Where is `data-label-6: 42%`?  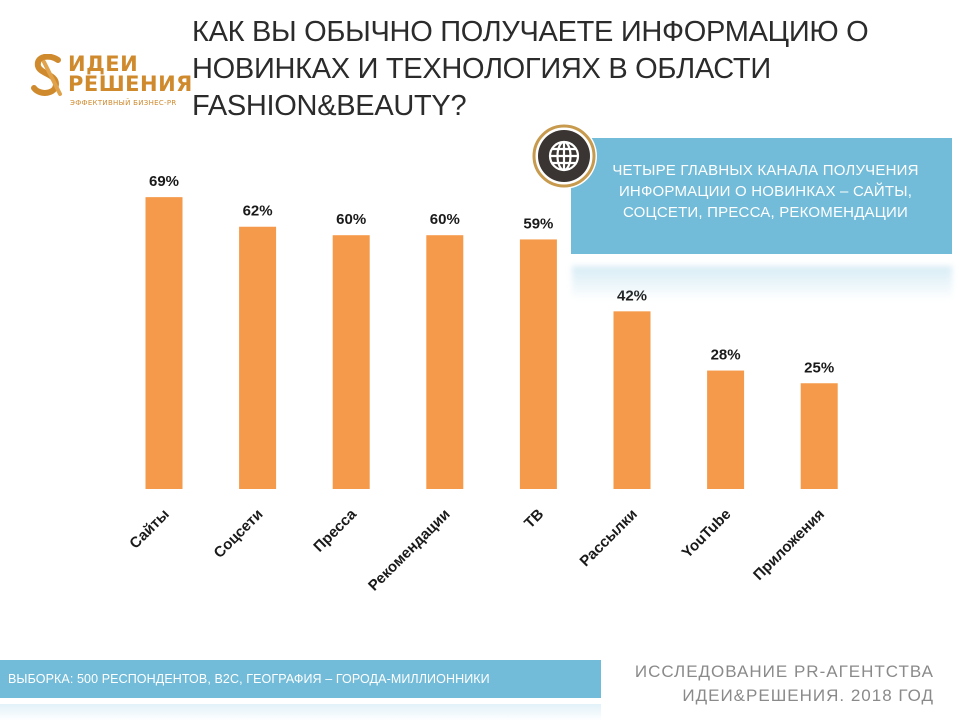
data-label-6: 42% is located at coordinates (632, 295).